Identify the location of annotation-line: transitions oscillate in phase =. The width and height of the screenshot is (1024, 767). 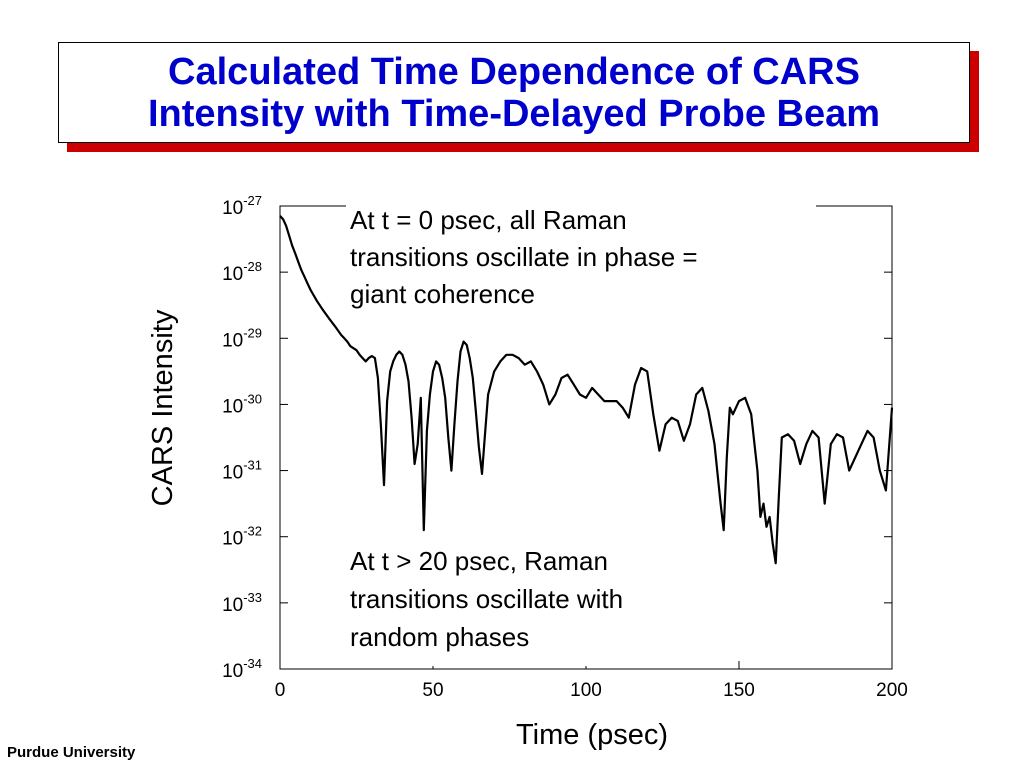
(524, 257).